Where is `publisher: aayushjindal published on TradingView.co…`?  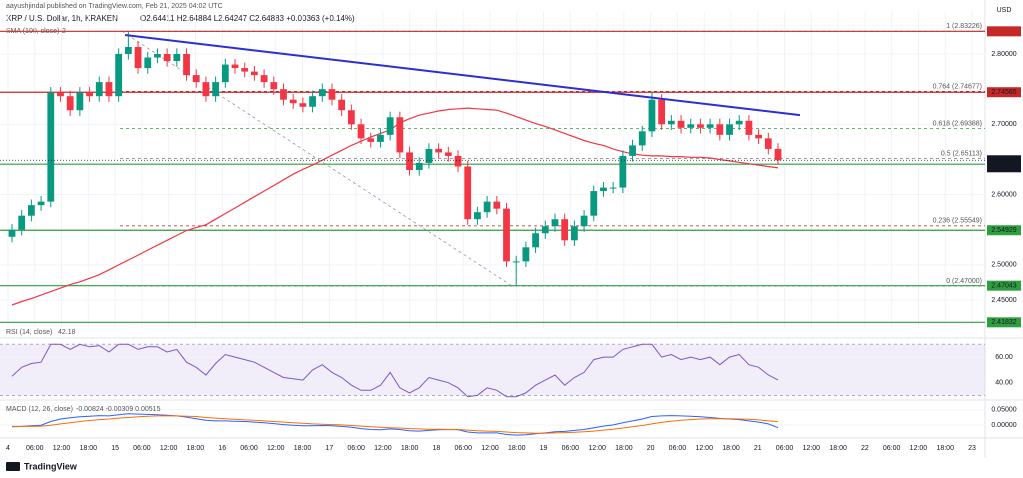 publisher: aayushjindal published on TradingView.co… is located at coordinates (114, 6).